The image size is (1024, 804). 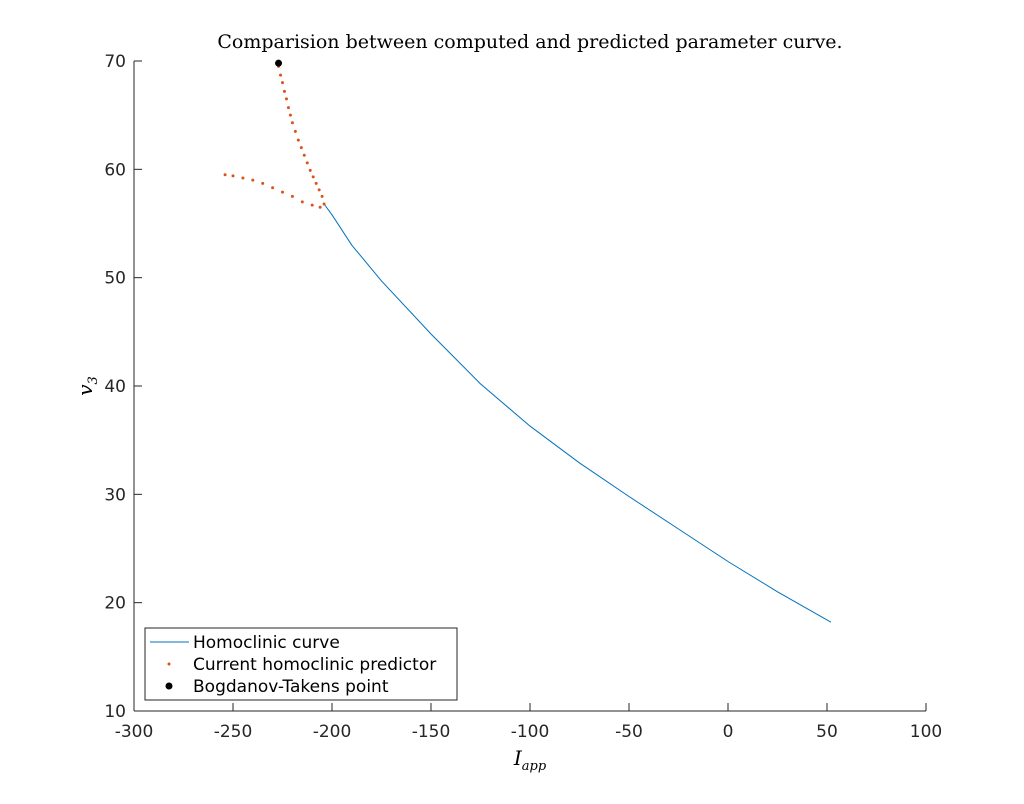 What do you see at coordinates (115, 712) in the screenshot?
I see `y-tick-label: 10` at bounding box center [115, 712].